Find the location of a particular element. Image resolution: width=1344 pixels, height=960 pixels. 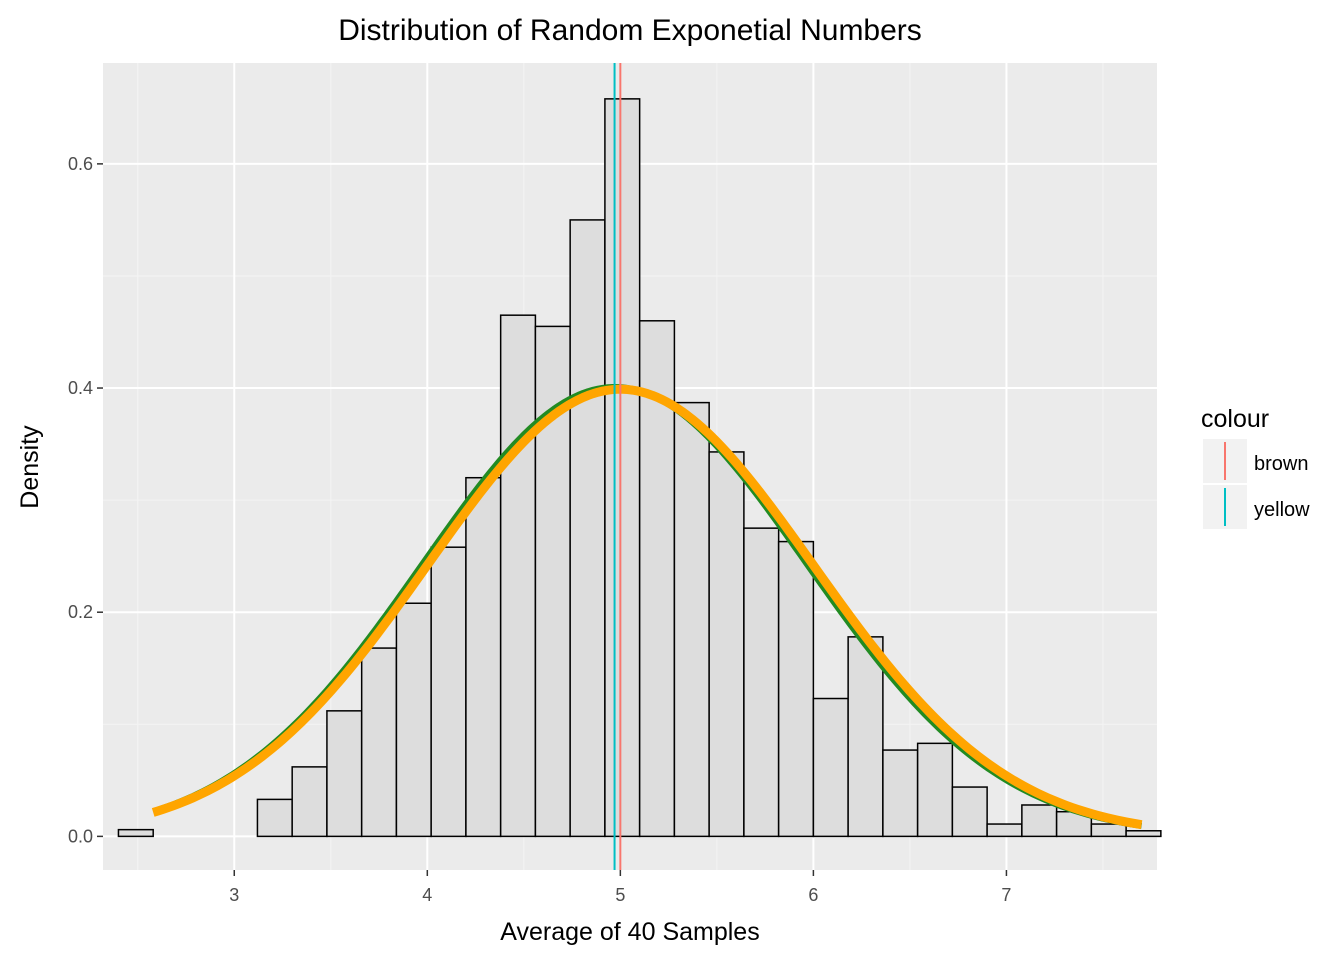

x-tick-label: 6 is located at coordinates (813, 895).